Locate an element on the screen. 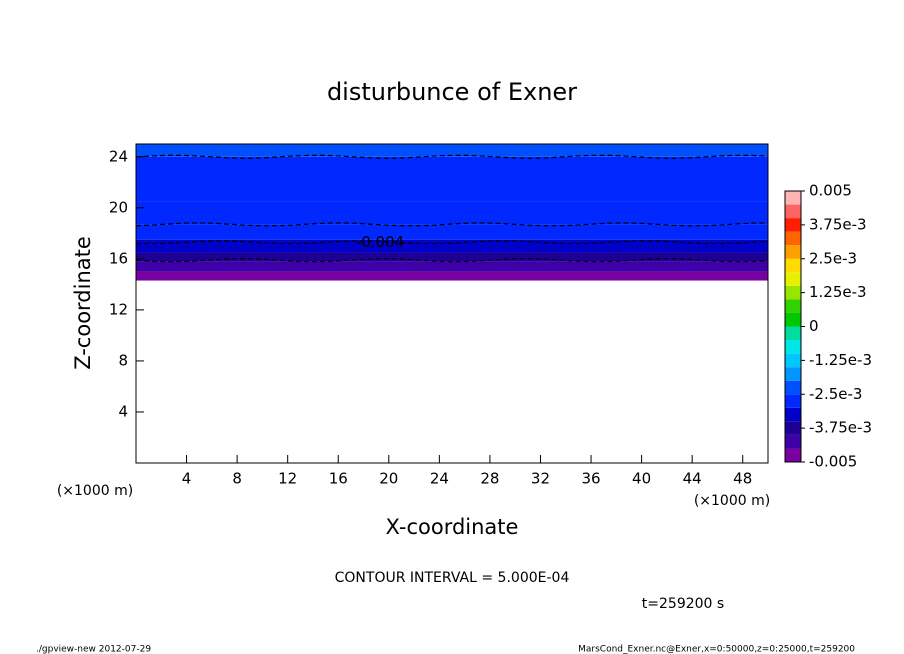  y-axis-label: Z-coordinate is located at coordinates (83, 303).